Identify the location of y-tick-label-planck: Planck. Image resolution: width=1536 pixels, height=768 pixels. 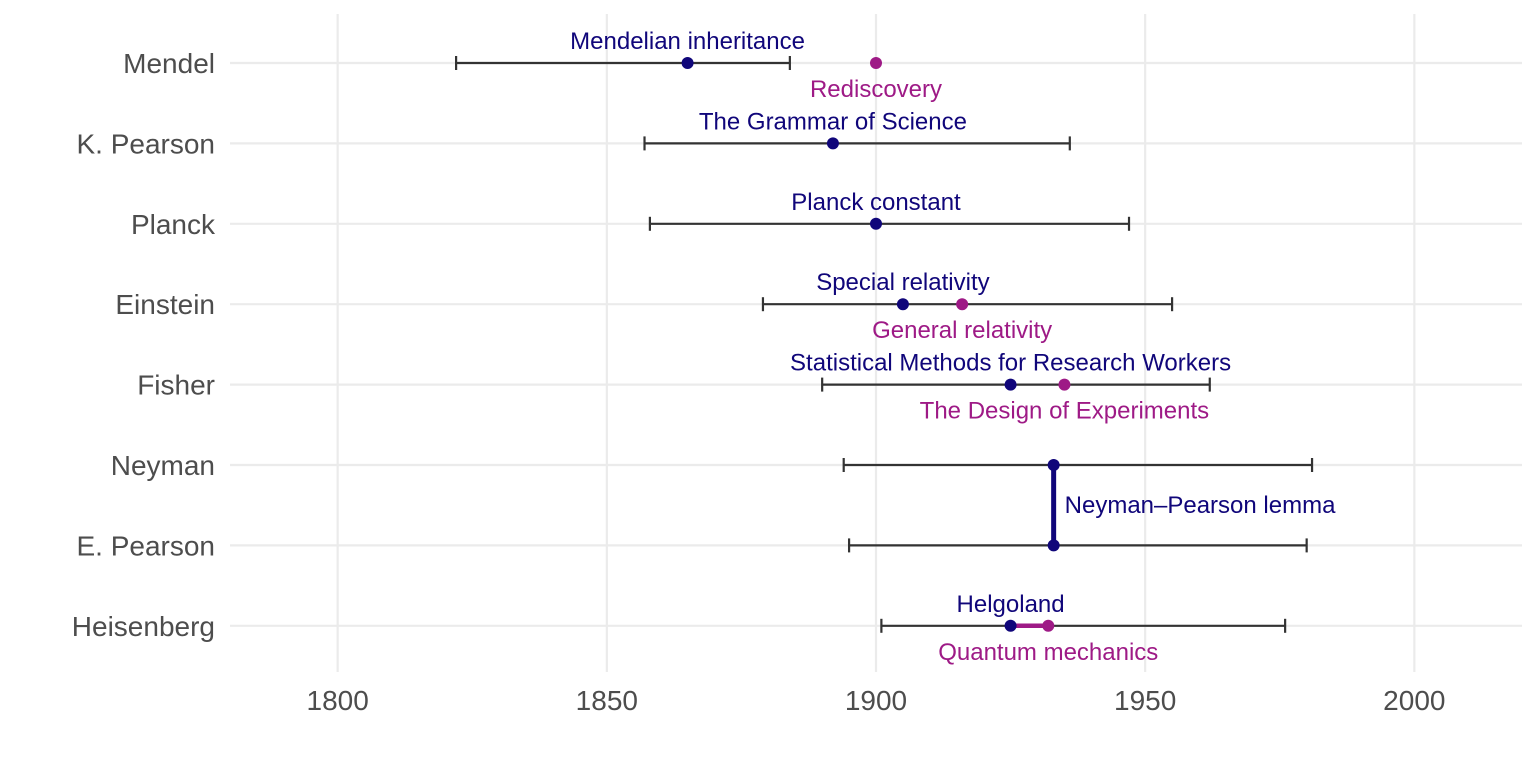
(173, 224).